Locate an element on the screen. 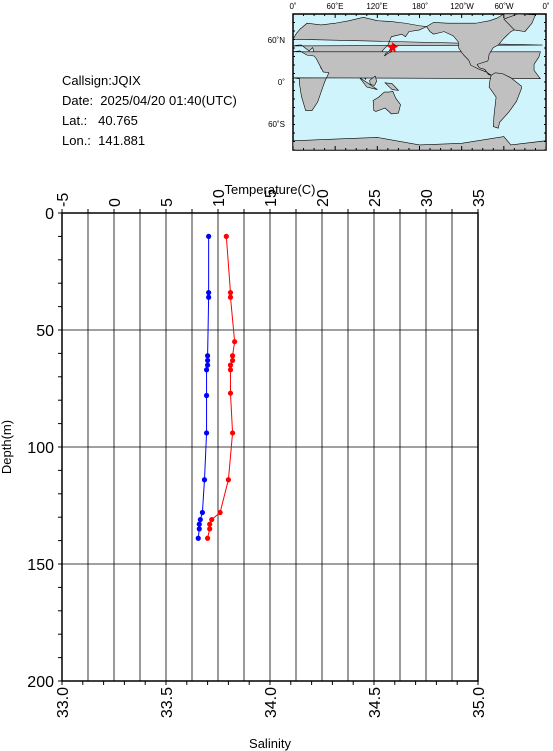 The width and height of the screenshot is (553, 751). bottom-tick-label: 35.0 is located at coordinates (479, 702).